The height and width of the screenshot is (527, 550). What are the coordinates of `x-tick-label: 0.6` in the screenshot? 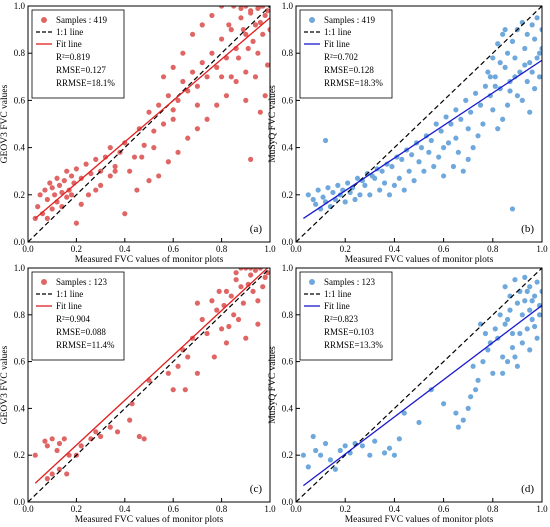 It's located at (444, 509).